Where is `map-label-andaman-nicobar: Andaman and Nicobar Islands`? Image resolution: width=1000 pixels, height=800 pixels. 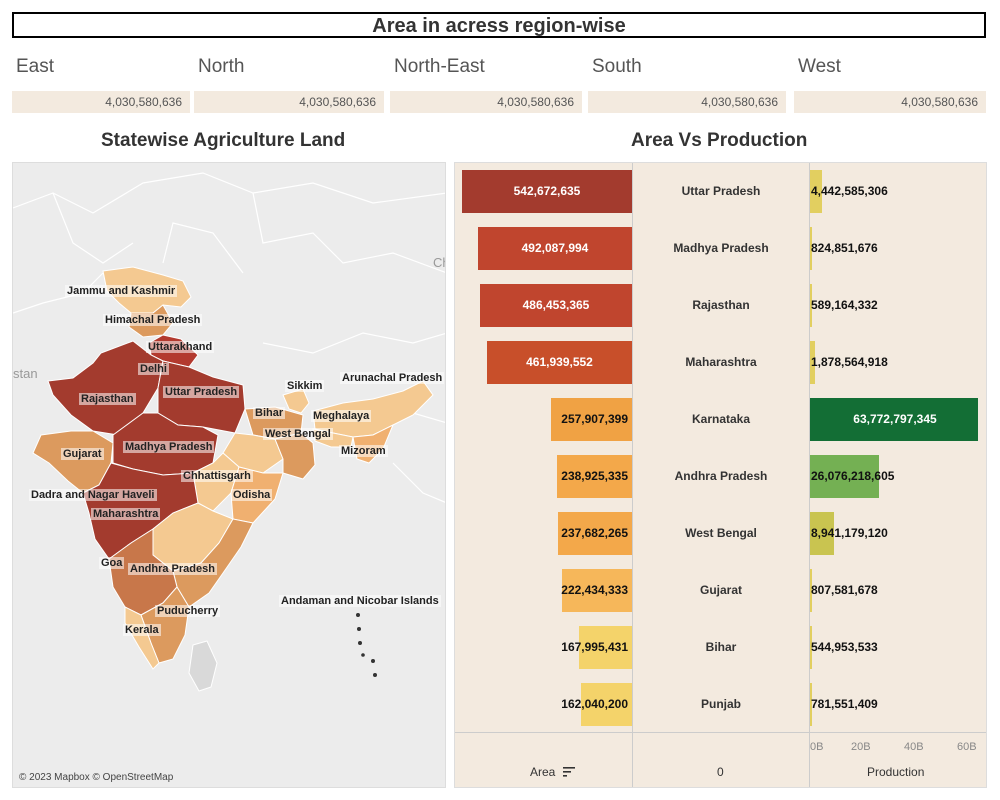 map-label-andaman-nicobar: Andaman and Nicobar Islands is located at coordinates (360, 601).